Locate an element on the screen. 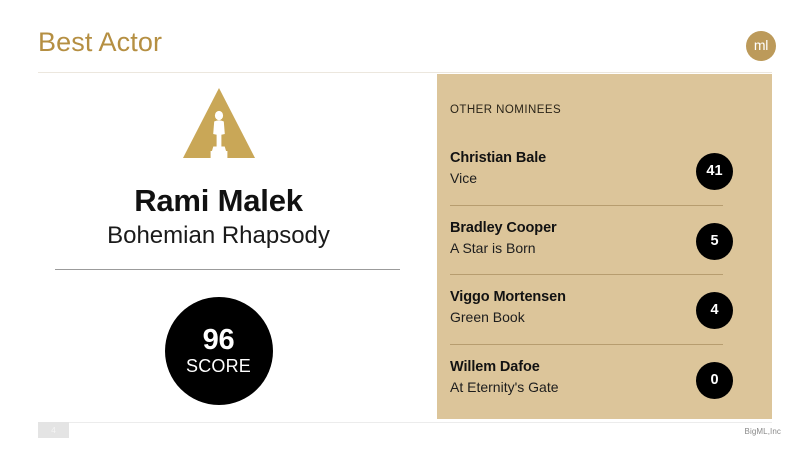  header-divider is located at coordinates (405, 72).